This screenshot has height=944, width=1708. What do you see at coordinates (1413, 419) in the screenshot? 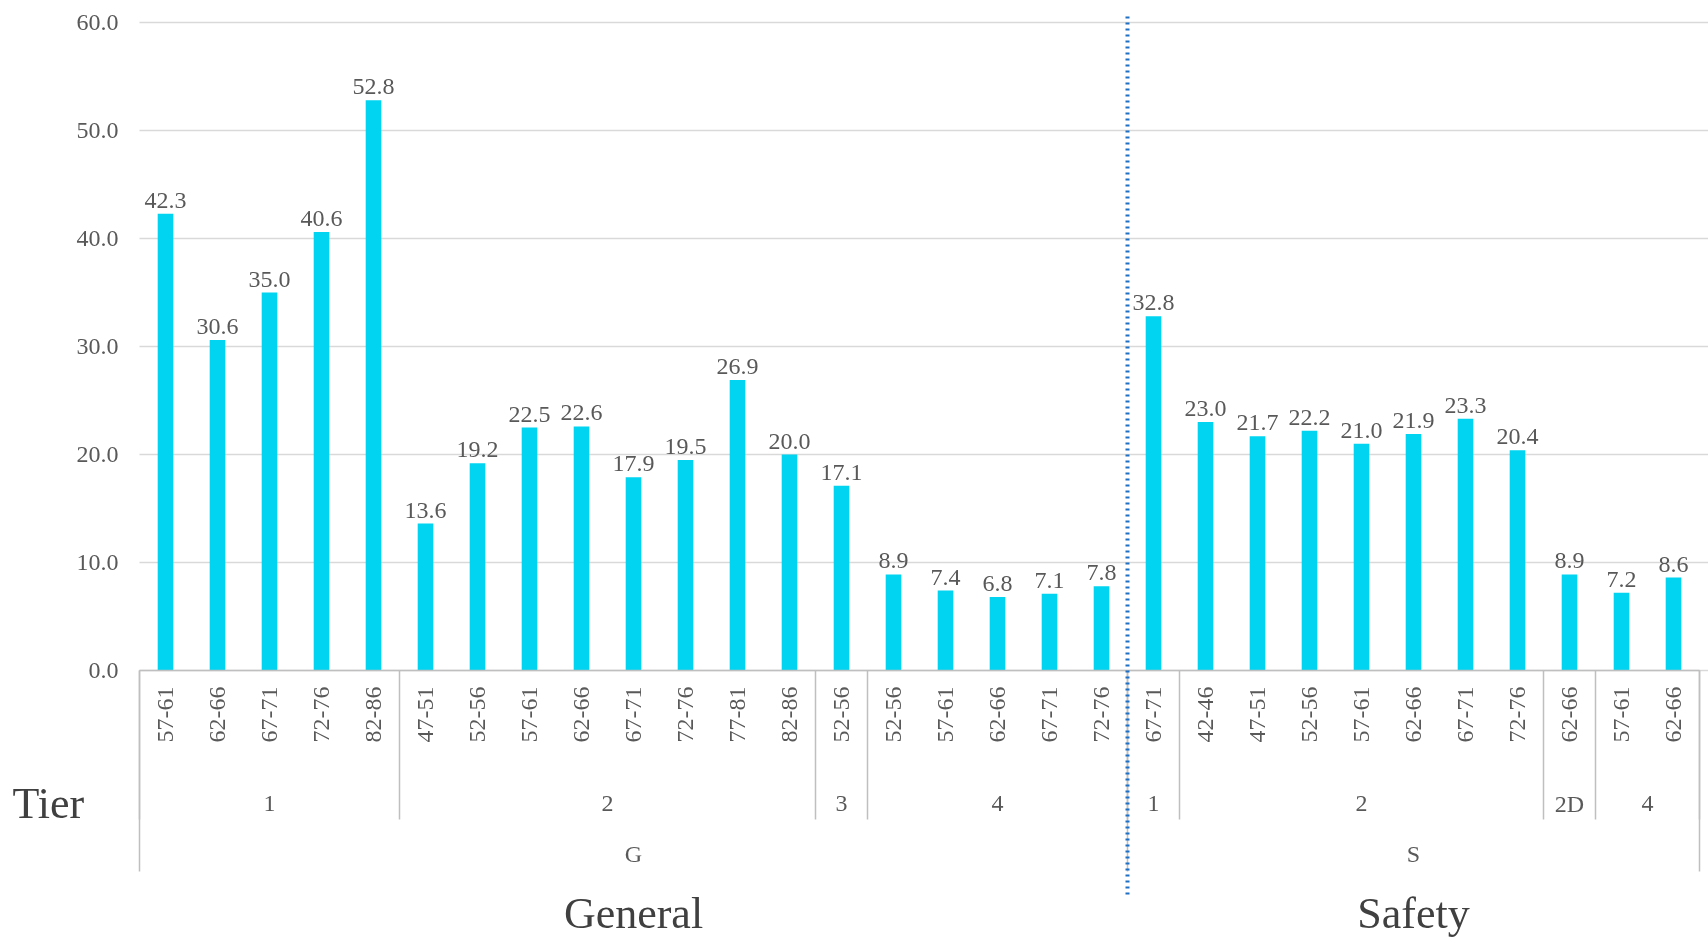
I see `data-label: 21.9` at bounding box center [1413, 419].